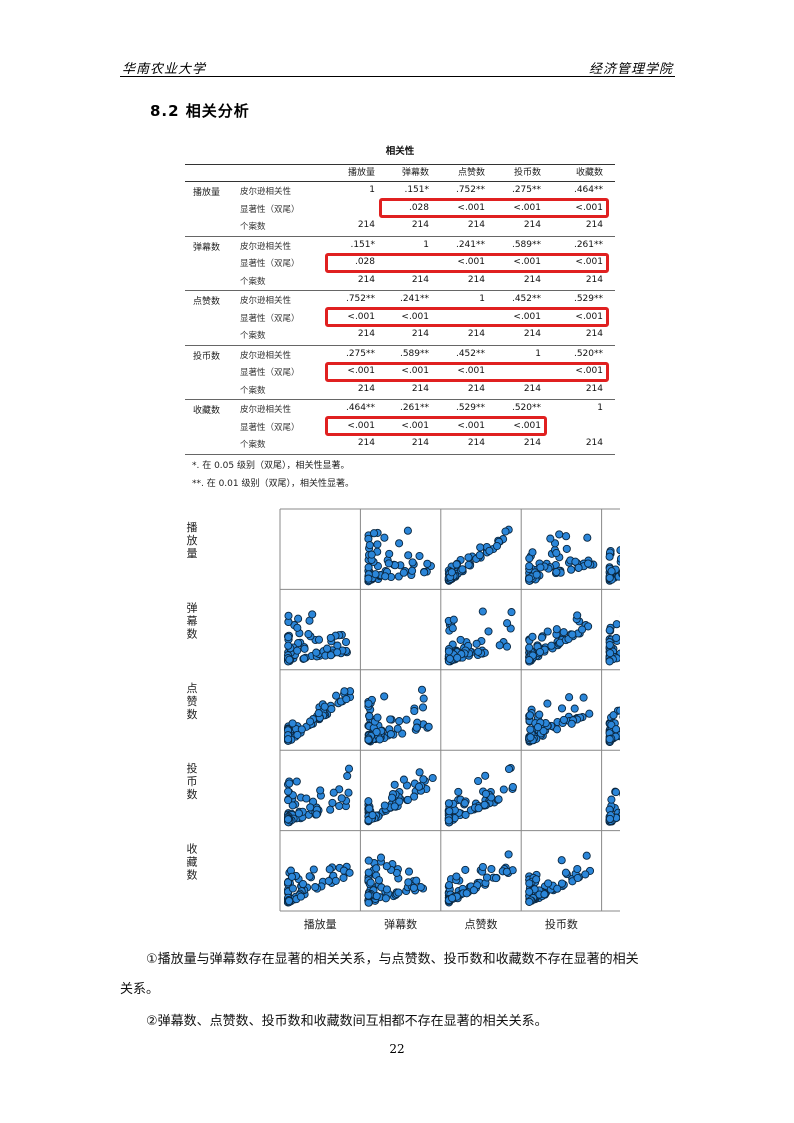  Describe the element at coordinates (270, 318) in the screenshot. I see `stat-label: 显著性（双尾）` at that location.